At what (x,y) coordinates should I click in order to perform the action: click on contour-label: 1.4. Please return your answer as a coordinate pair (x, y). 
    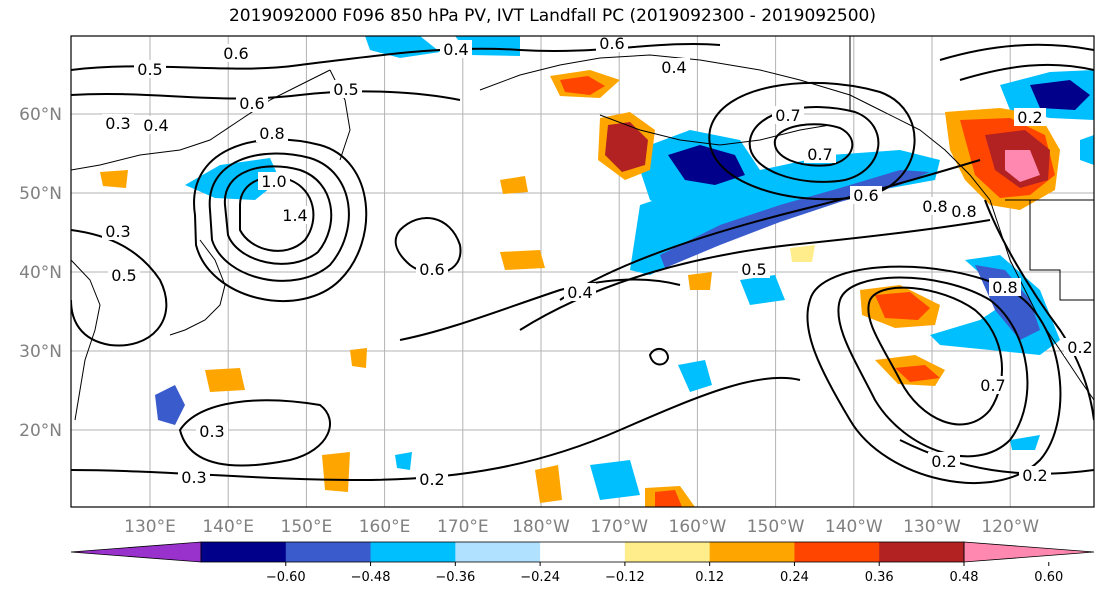
    Looking at the image, I should click on (294, 215).